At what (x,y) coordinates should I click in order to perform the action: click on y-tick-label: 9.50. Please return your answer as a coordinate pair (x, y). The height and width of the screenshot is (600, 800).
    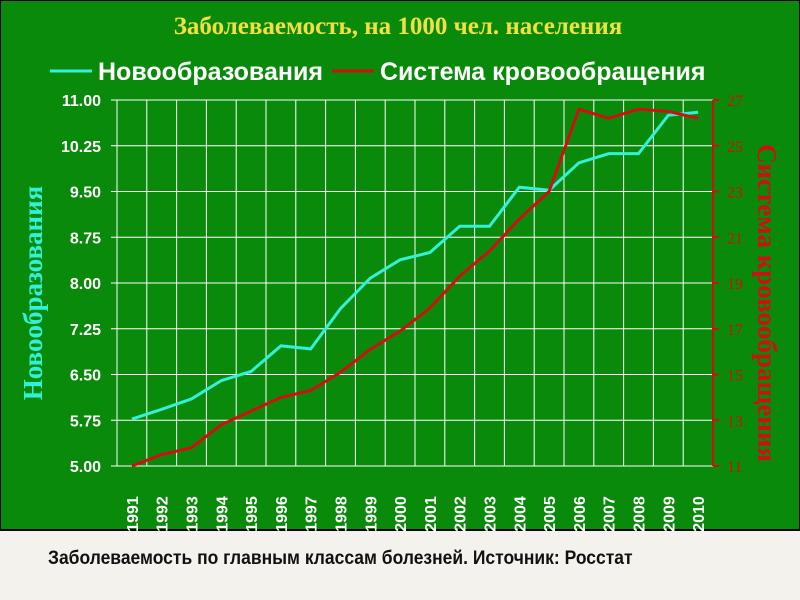
    Looking at the image, I should click on (85, 193).